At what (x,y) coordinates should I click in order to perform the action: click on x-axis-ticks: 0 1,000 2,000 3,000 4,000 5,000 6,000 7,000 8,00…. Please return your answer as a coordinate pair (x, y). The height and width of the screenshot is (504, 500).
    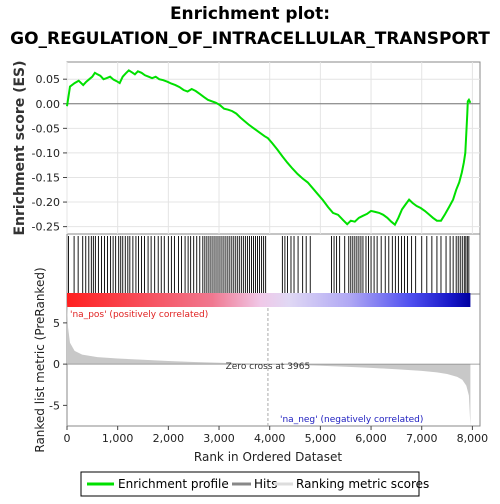
    Looking at the image, I should click on (276, 435).